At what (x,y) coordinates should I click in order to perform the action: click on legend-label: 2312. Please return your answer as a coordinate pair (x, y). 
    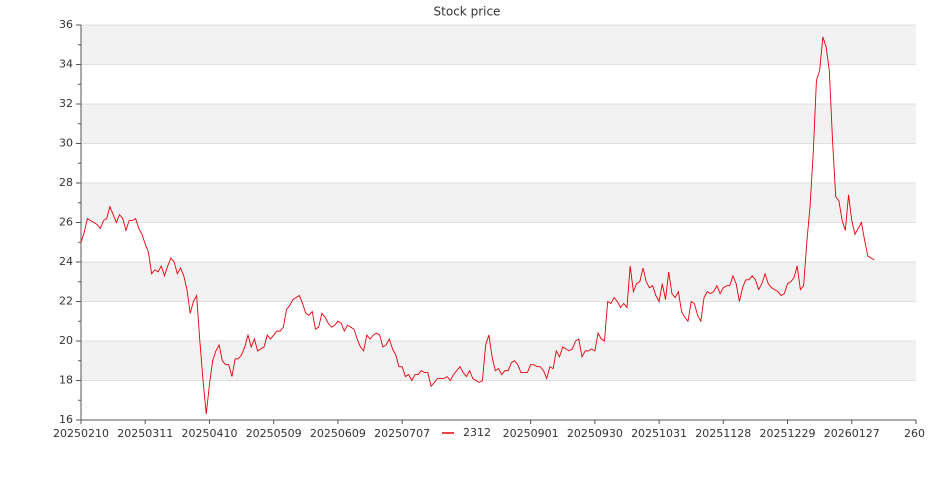
    Looking at the image, I should click on (477, 432).